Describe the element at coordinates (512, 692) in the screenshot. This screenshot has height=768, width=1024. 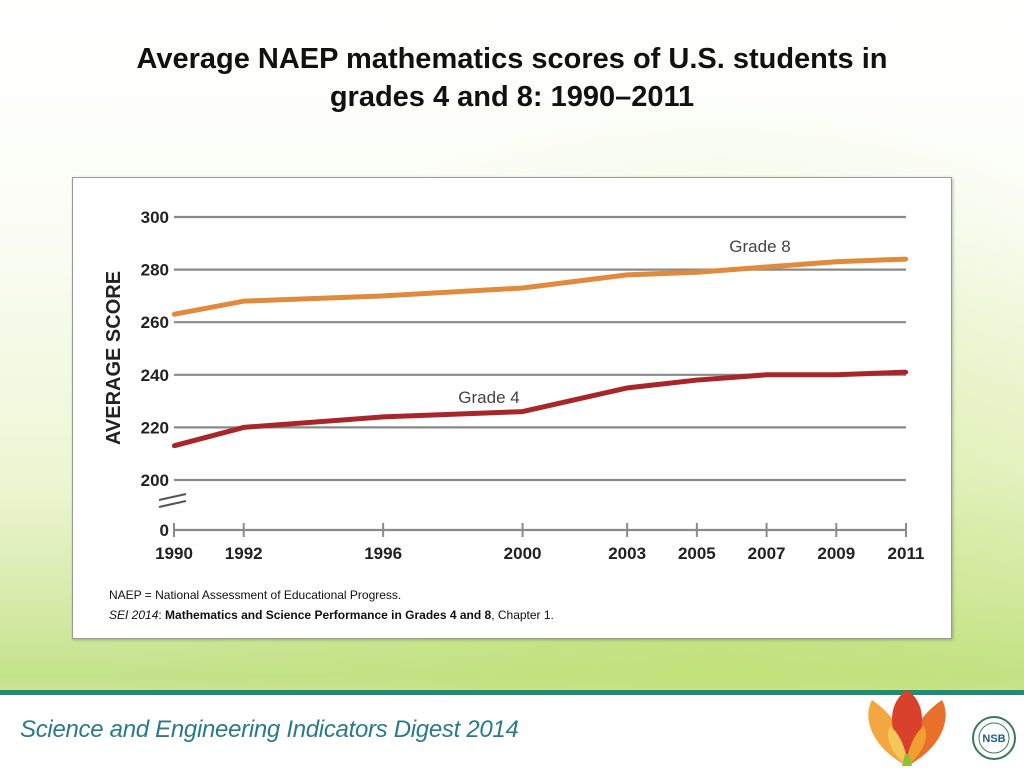
I see `footer-divider` at that location.